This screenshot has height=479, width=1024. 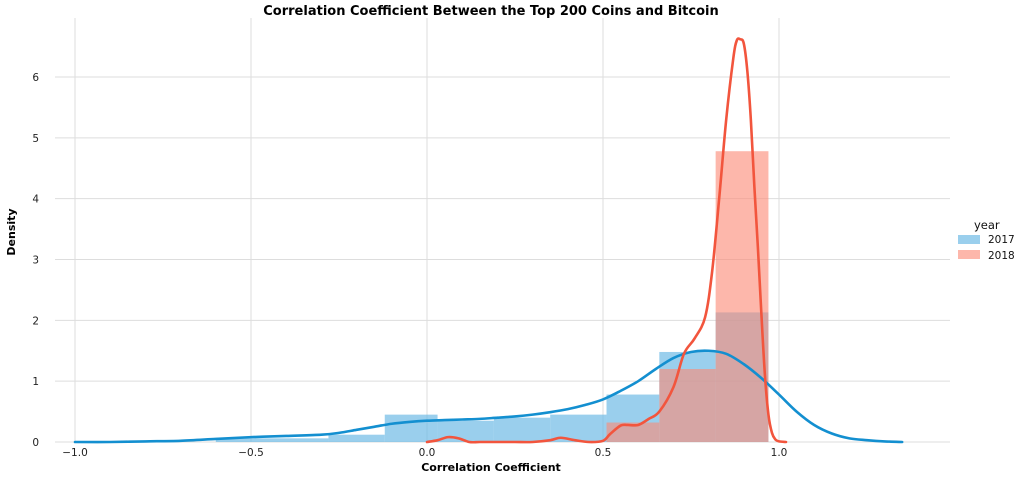 What do you see at coordinates (75, 453) in the screenshot?
I see `x-tick-label: −1.0` at bounding box center [75, 453].